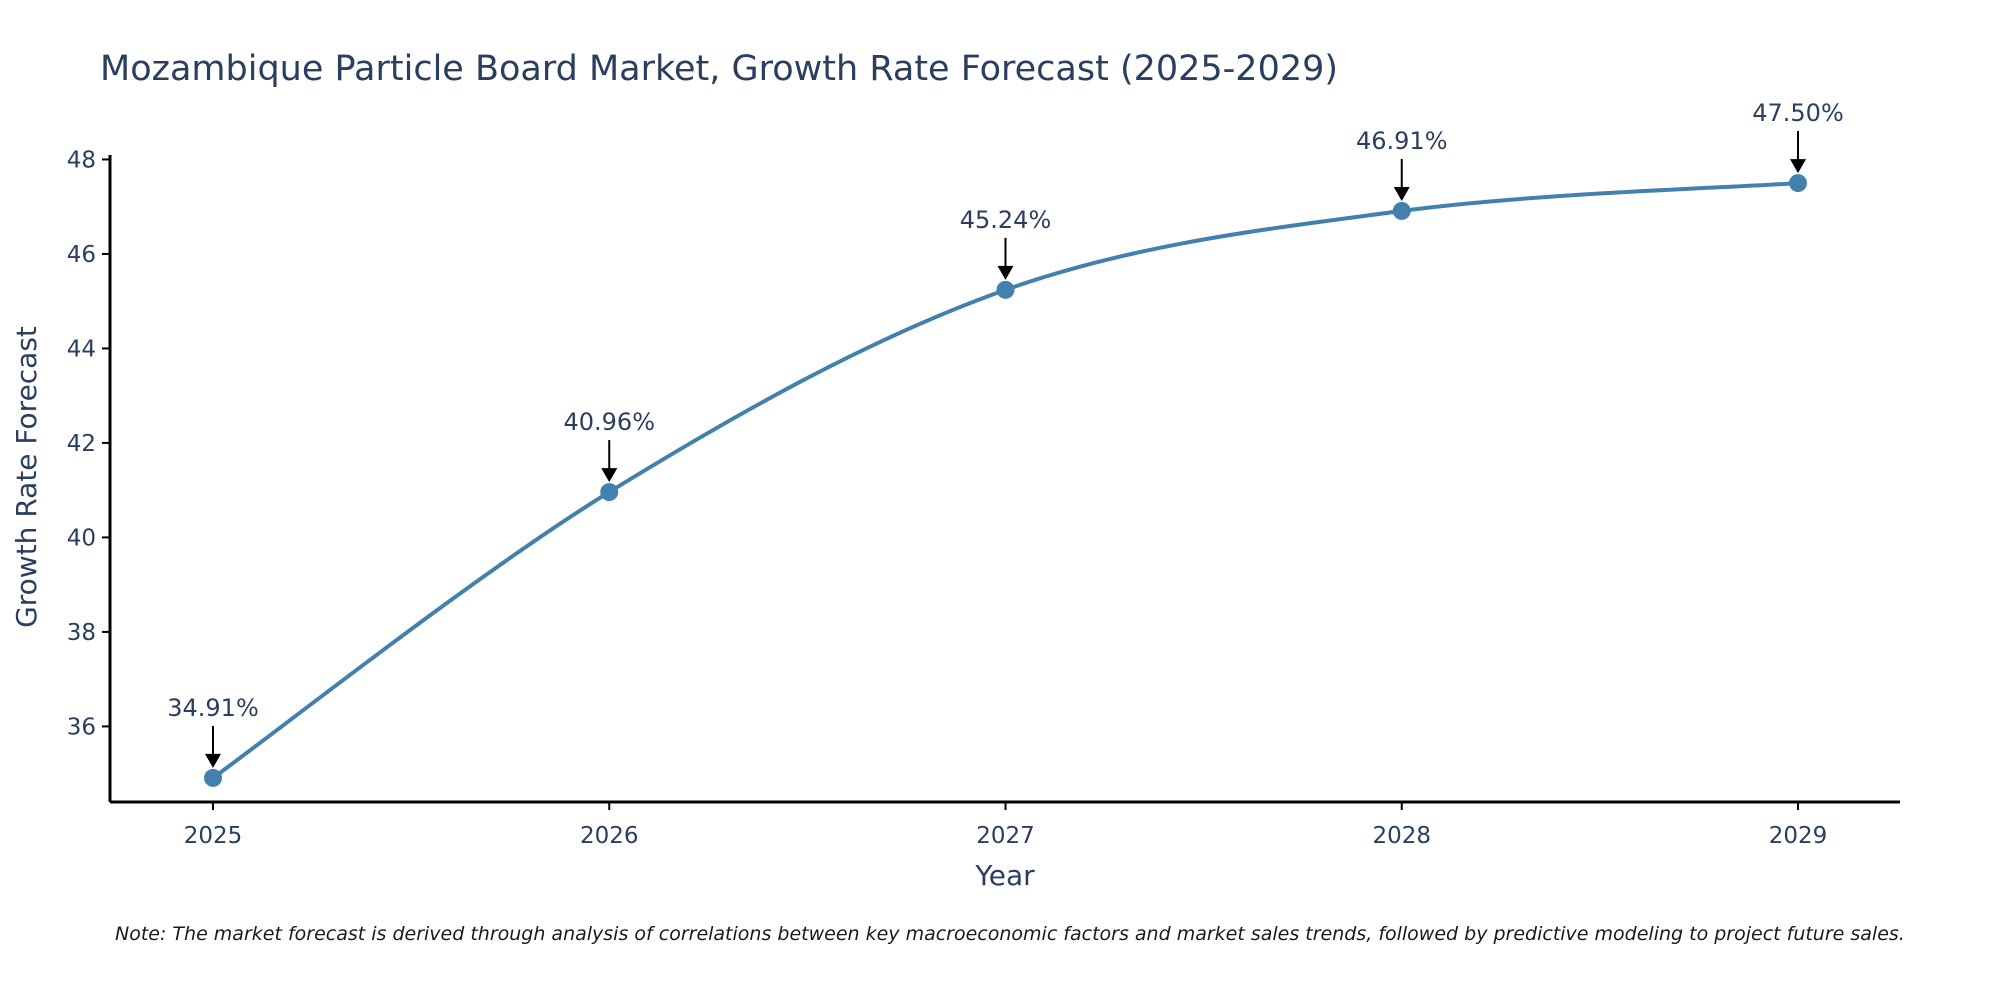 This screenshot has height=1000, width=2000. I want to click on x-tick-label: 2029, so click(1798, 836).